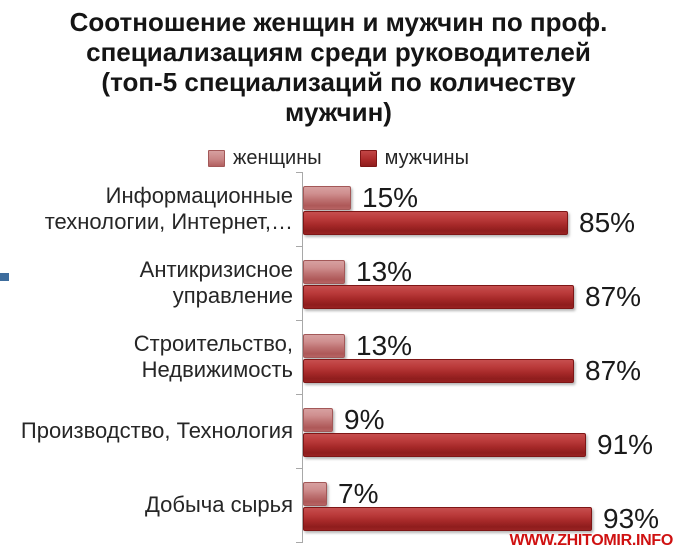 Image resolution: width=677 pixels, height=557 pixels. I want to click on category-axis-line, so click(302, 357).